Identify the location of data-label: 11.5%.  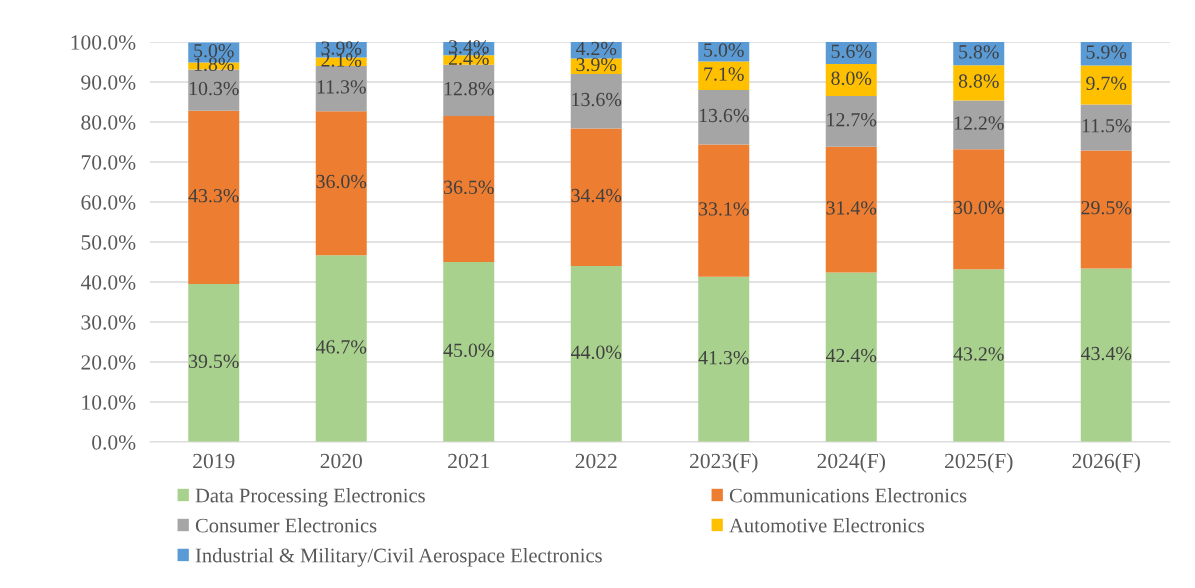
(1106, 125).